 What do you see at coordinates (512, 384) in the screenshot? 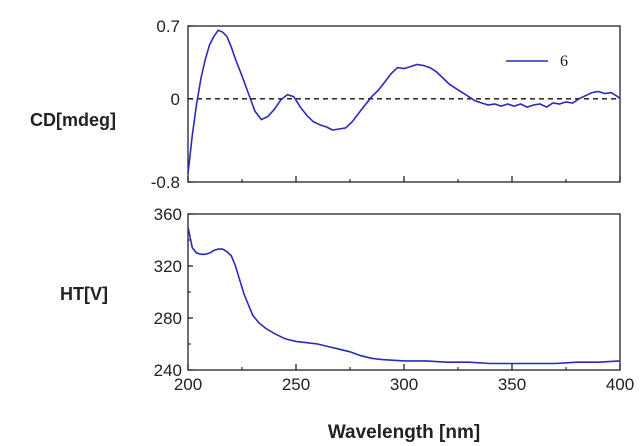
I see `ht-x-tick-label: 350` at bounding box center [512, 384].